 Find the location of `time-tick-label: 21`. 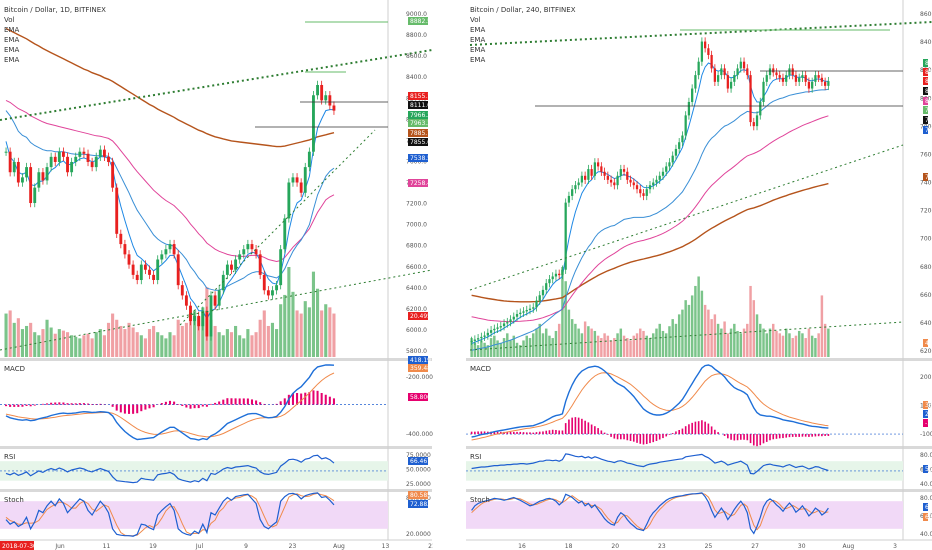

time-tick-label: 21 is located at coordinates (432, 546).